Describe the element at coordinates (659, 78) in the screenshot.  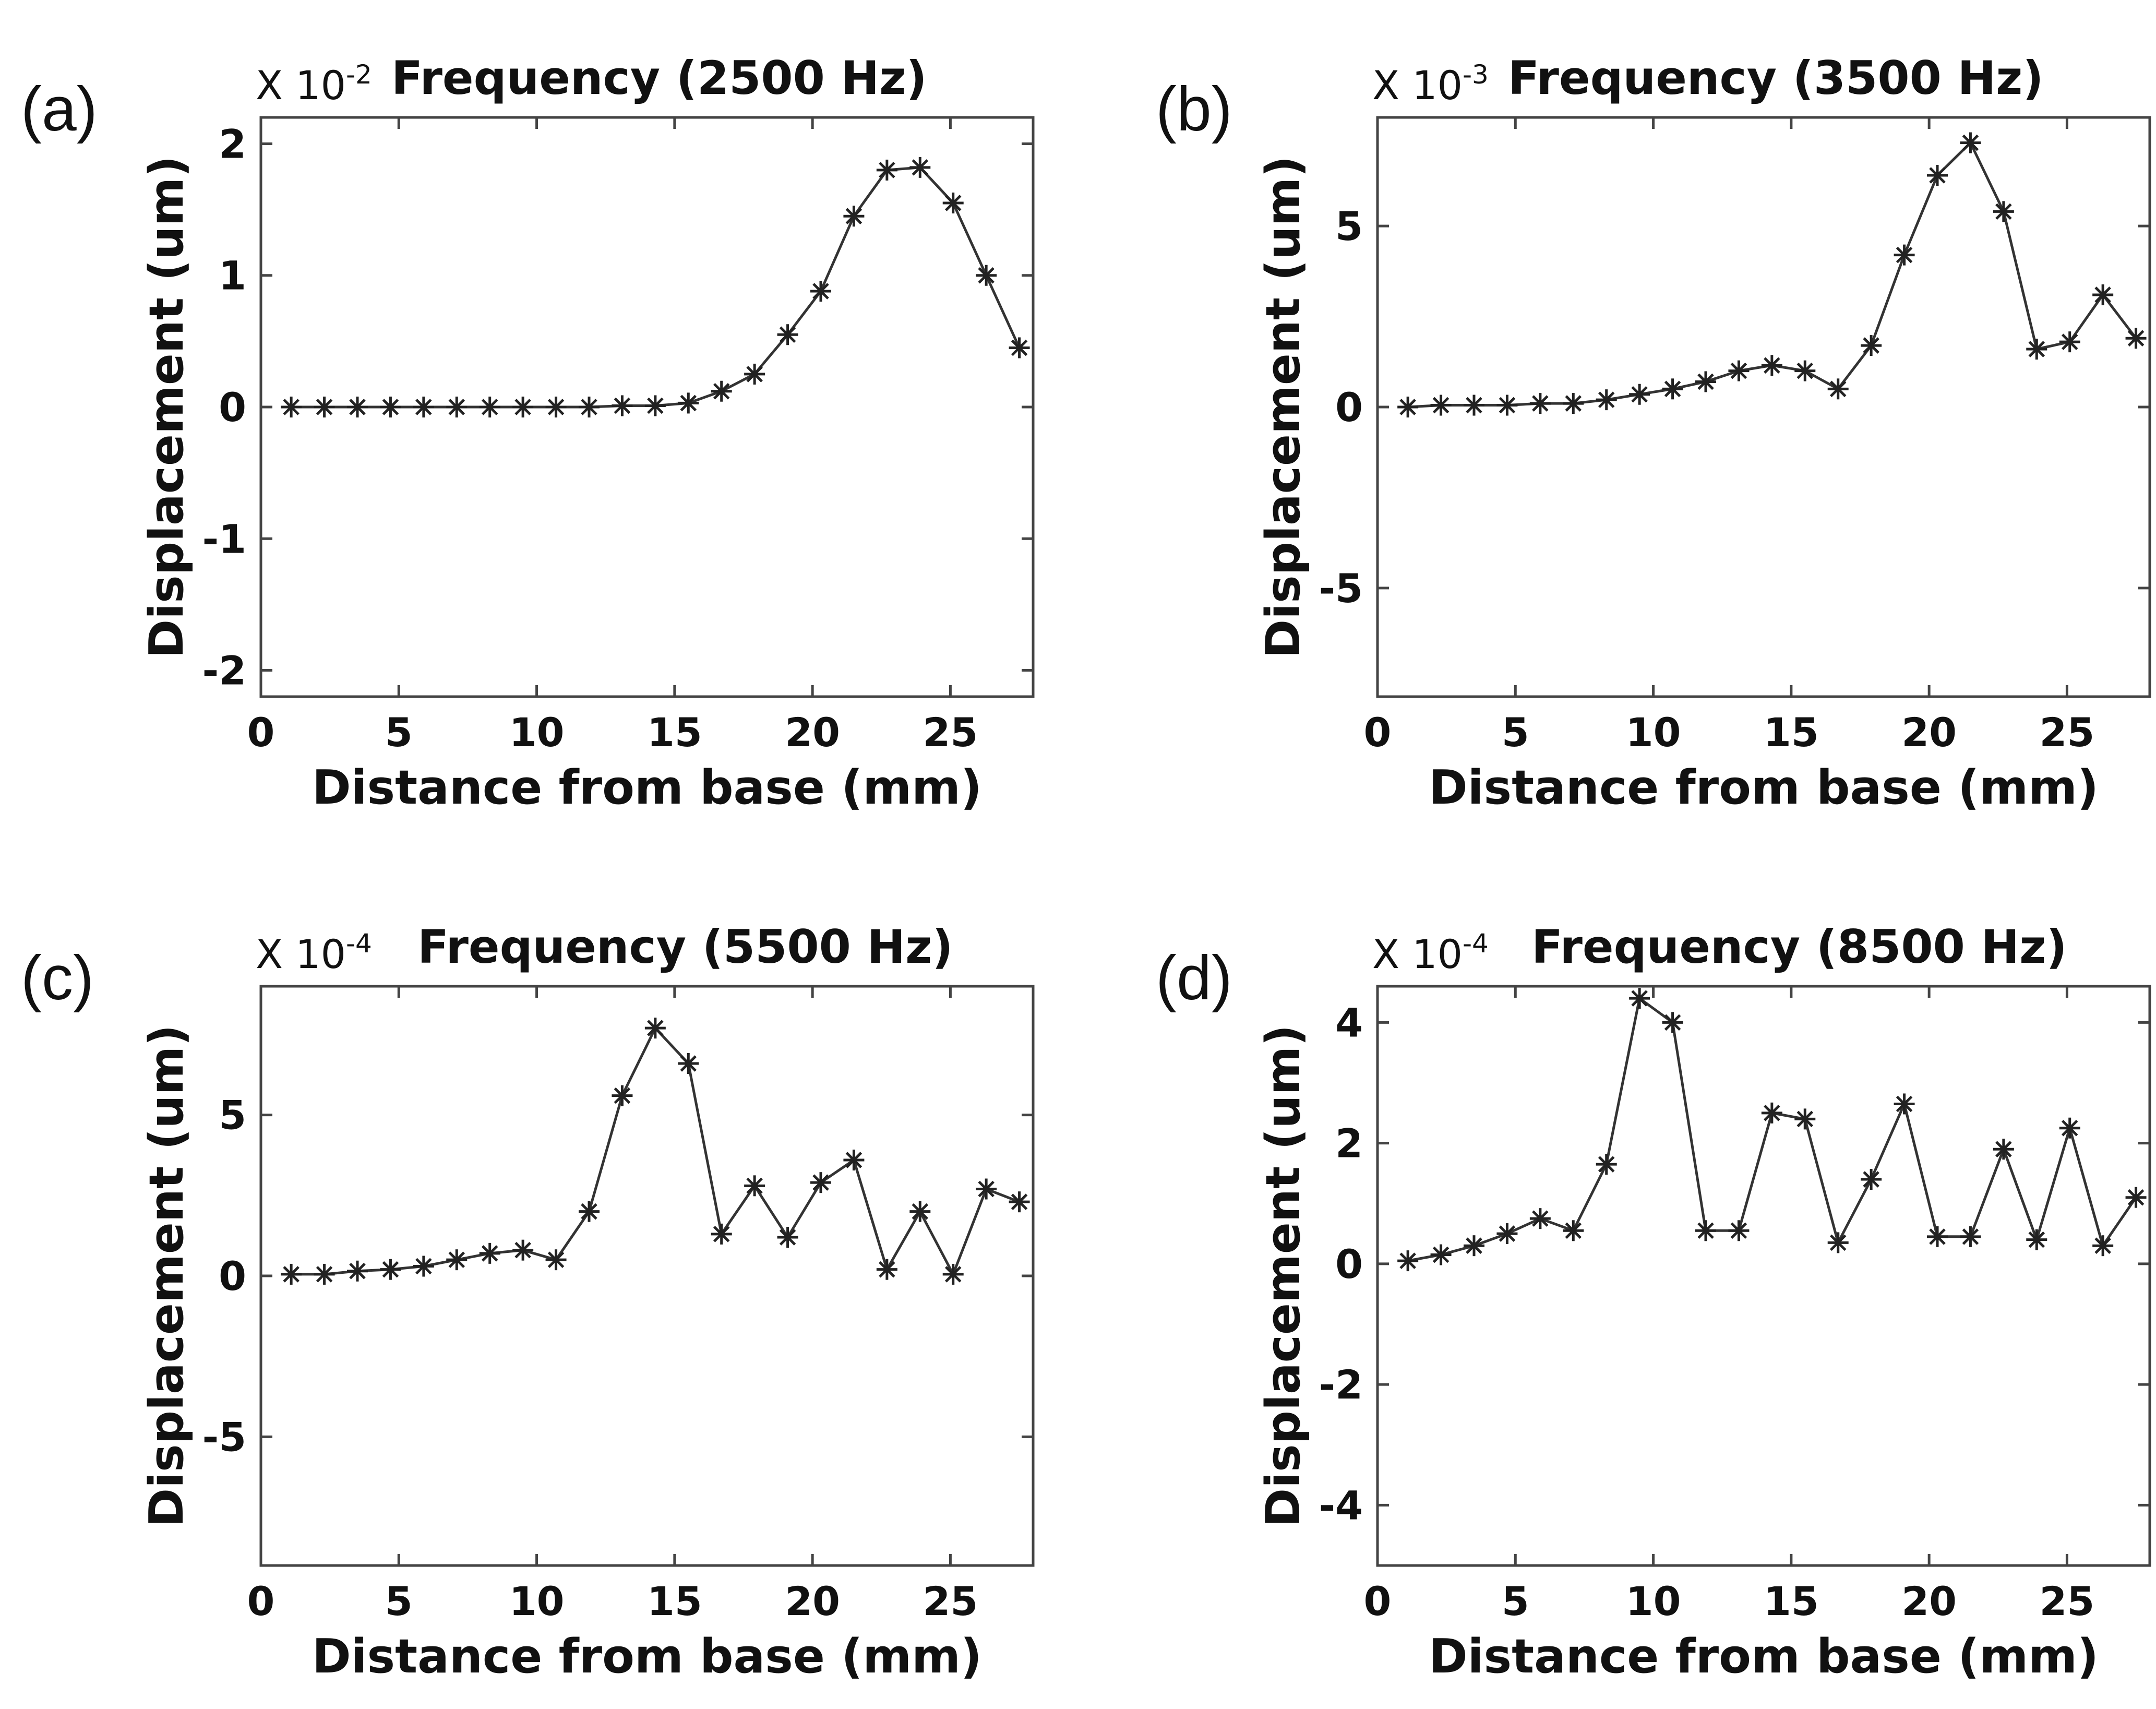
I see `chart-title: Frequency (2500 Hz)` at that location.